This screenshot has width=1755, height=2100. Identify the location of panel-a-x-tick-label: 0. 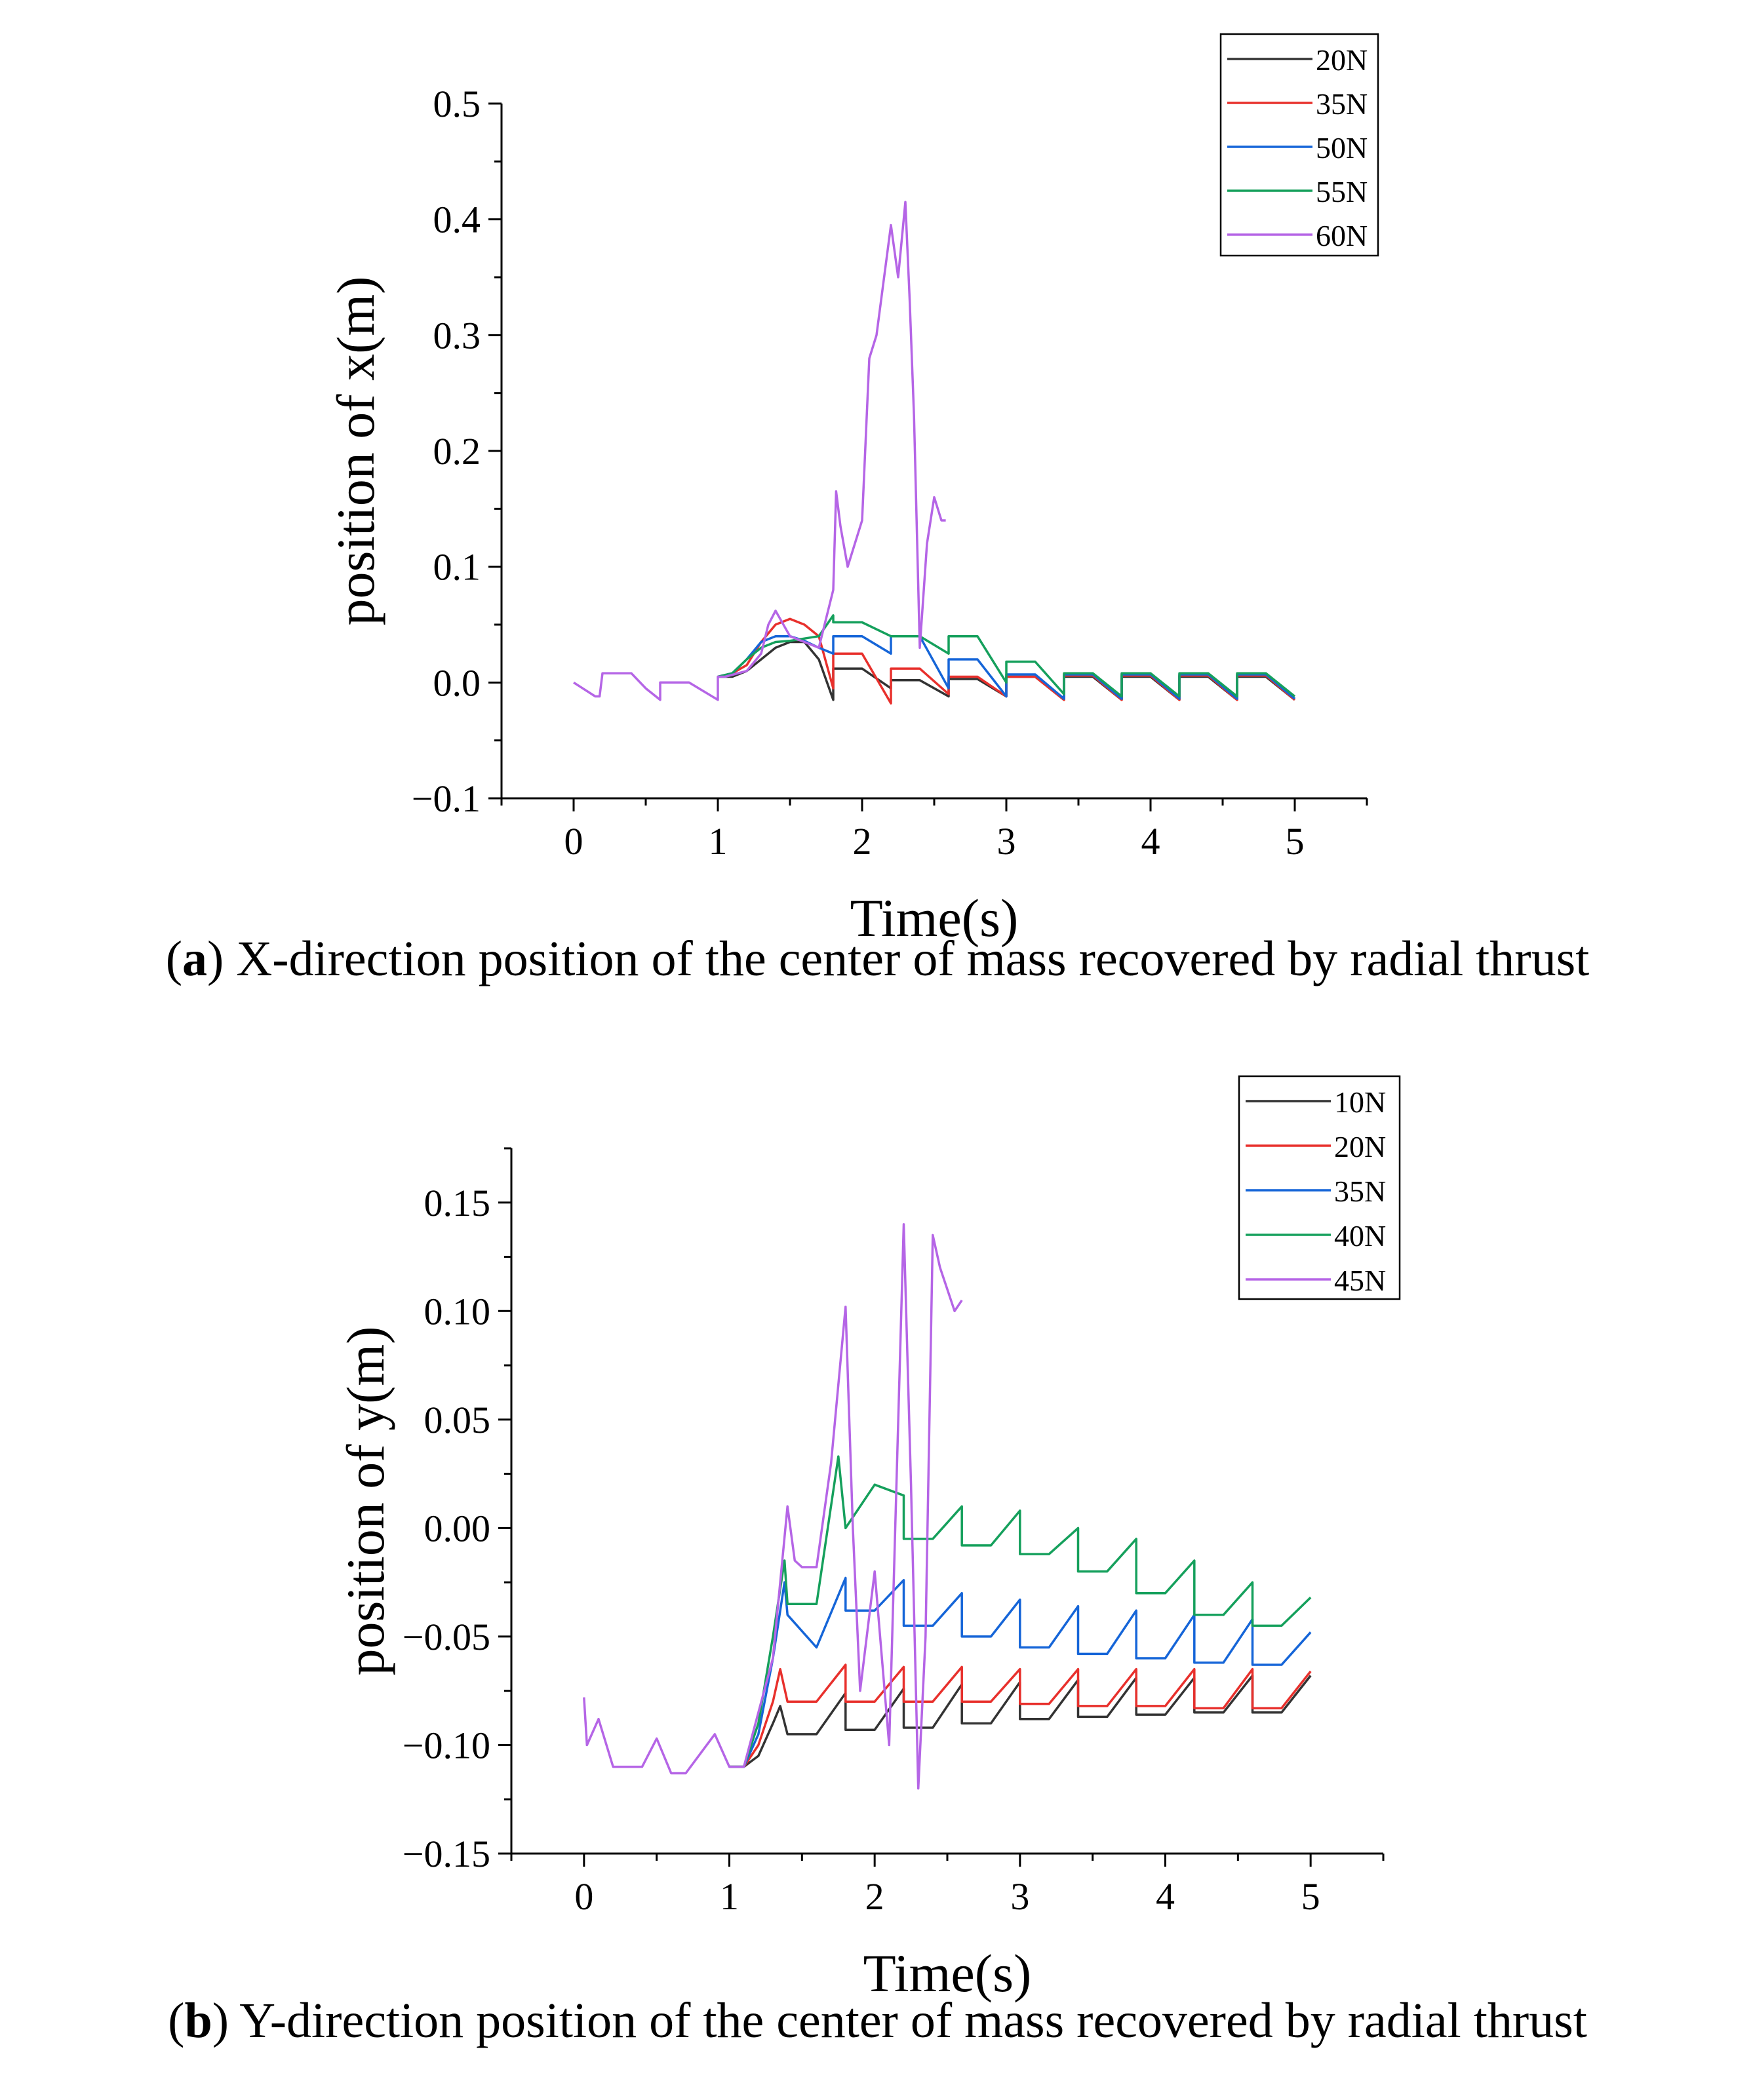
(573, 842).